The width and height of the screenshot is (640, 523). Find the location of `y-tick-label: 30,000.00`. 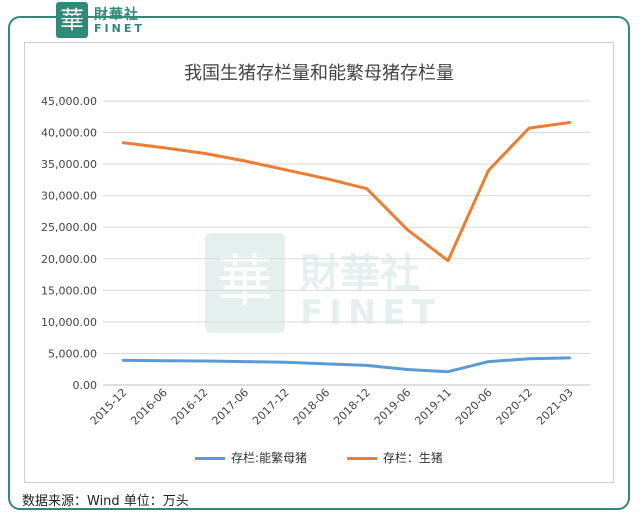

y-tick-label: 30,000.00 is located at coordinates (69, 196).